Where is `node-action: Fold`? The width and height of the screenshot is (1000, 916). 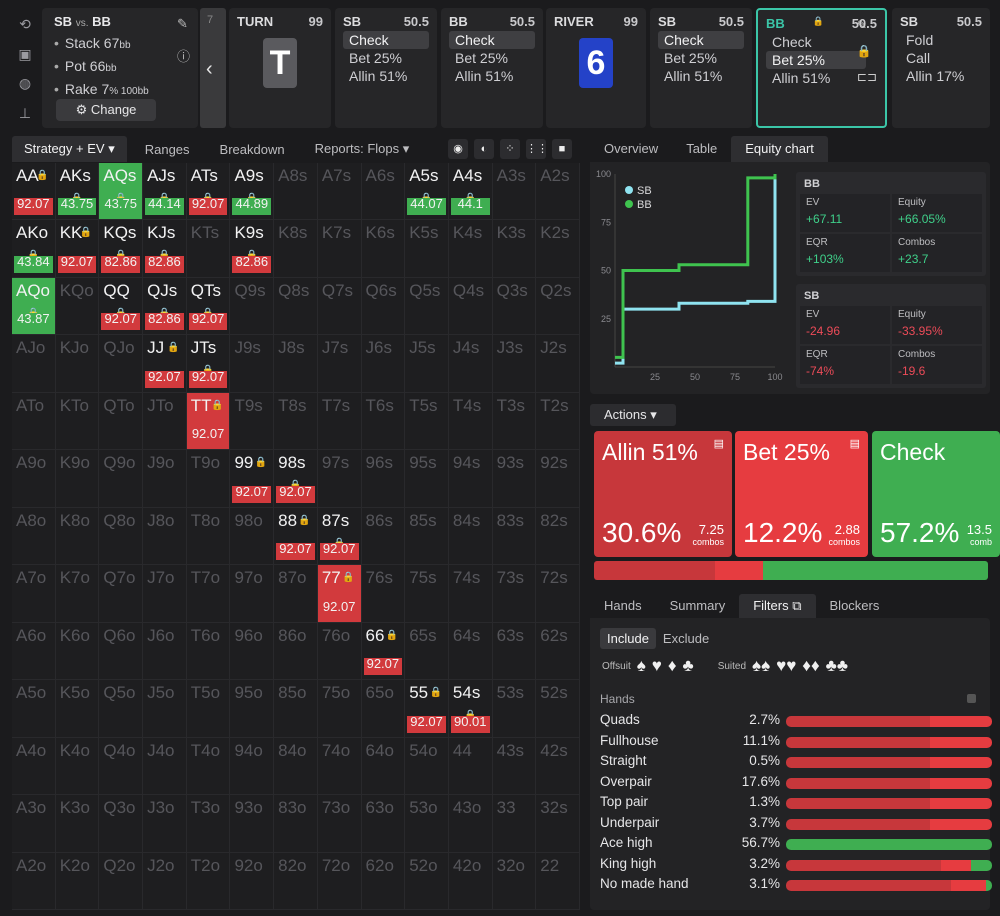
node-action: Fold is located at coordinates (920, 40).